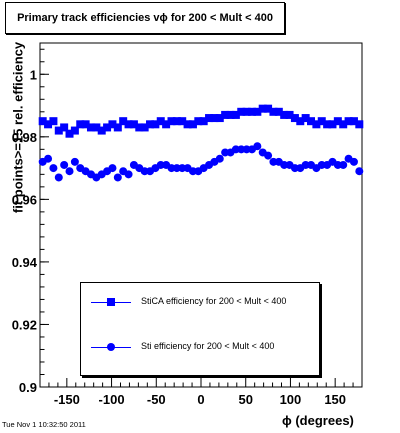 This screenshot has width=400, height=433. Describe the element at coordinates (318, 420) in the screenshot. I see `x-axis-label: ϕ (degrees)` at that location.